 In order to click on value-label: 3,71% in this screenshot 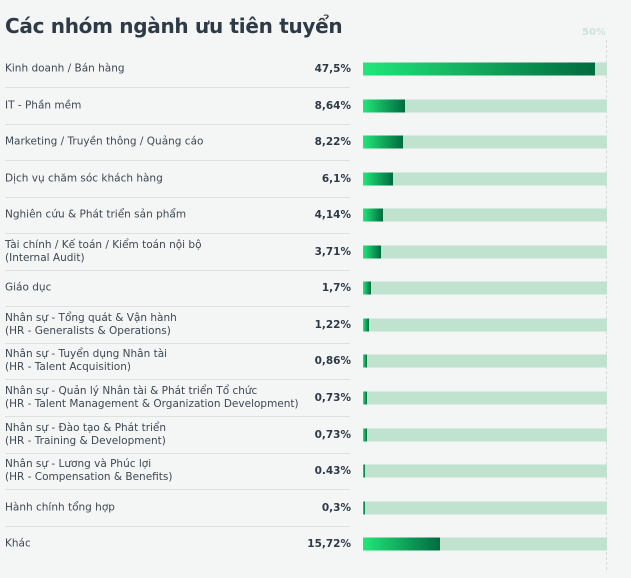, I will do `click(332, 251)`.